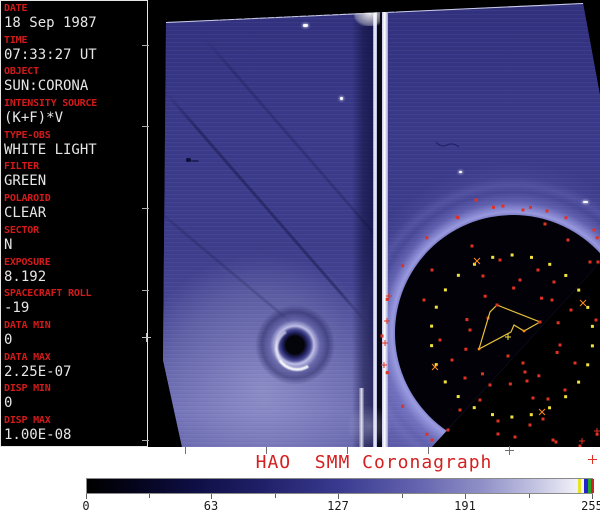  I want to click on squiggle-artifact, so click(447, 144).